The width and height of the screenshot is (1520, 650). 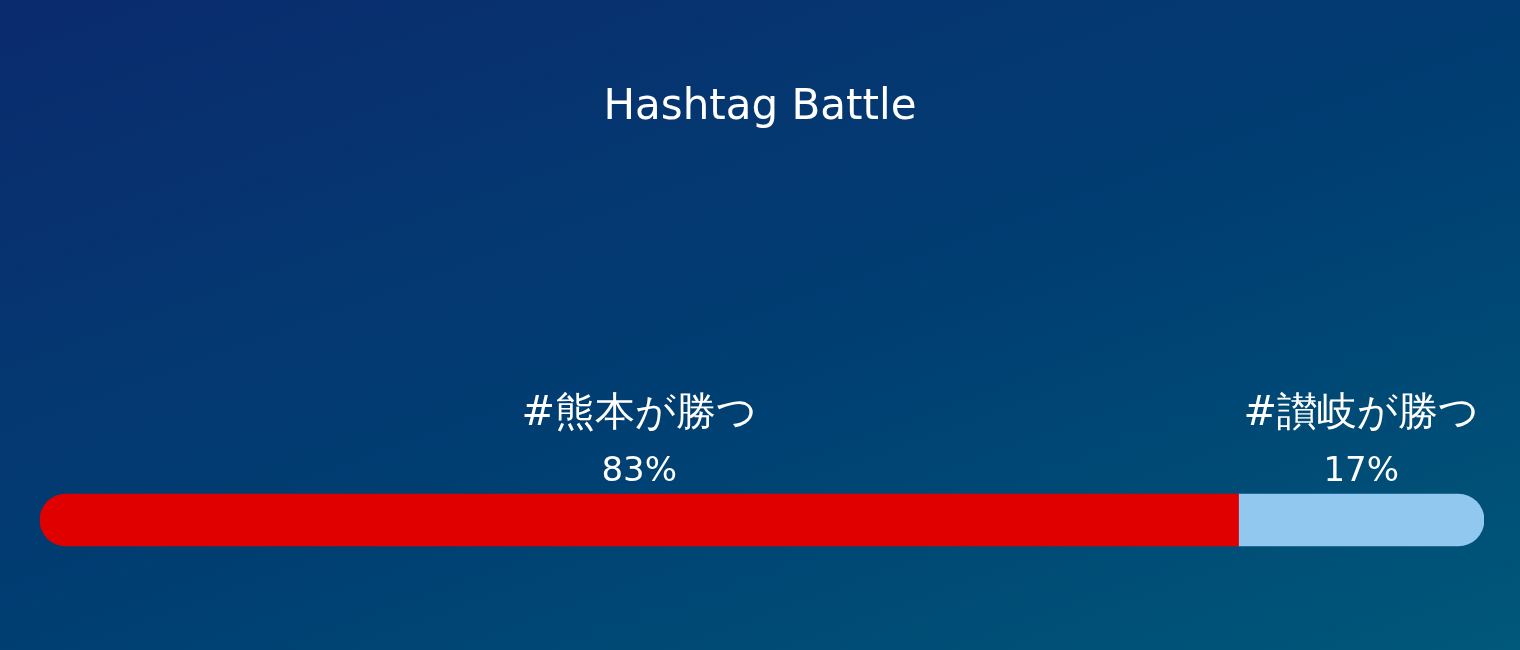 What do you see at coordinates (1361, 468) in the screenshot?
I see `data-label: 17%` at bounding box center [1361, 468].